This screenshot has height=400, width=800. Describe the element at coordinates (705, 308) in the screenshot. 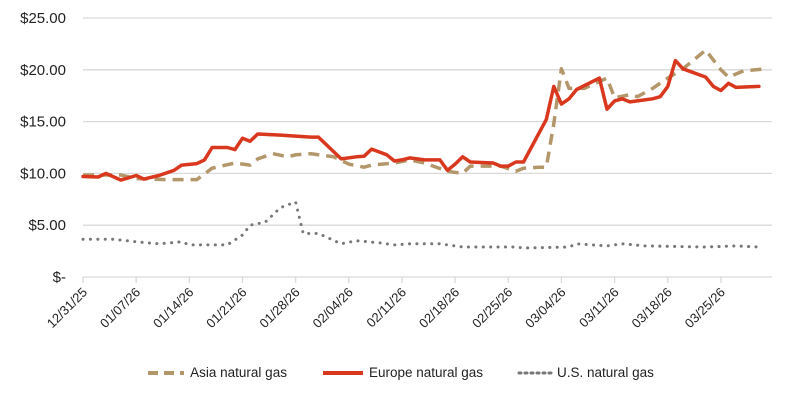

I see `x-tick-label: 03/25/26` at that location.